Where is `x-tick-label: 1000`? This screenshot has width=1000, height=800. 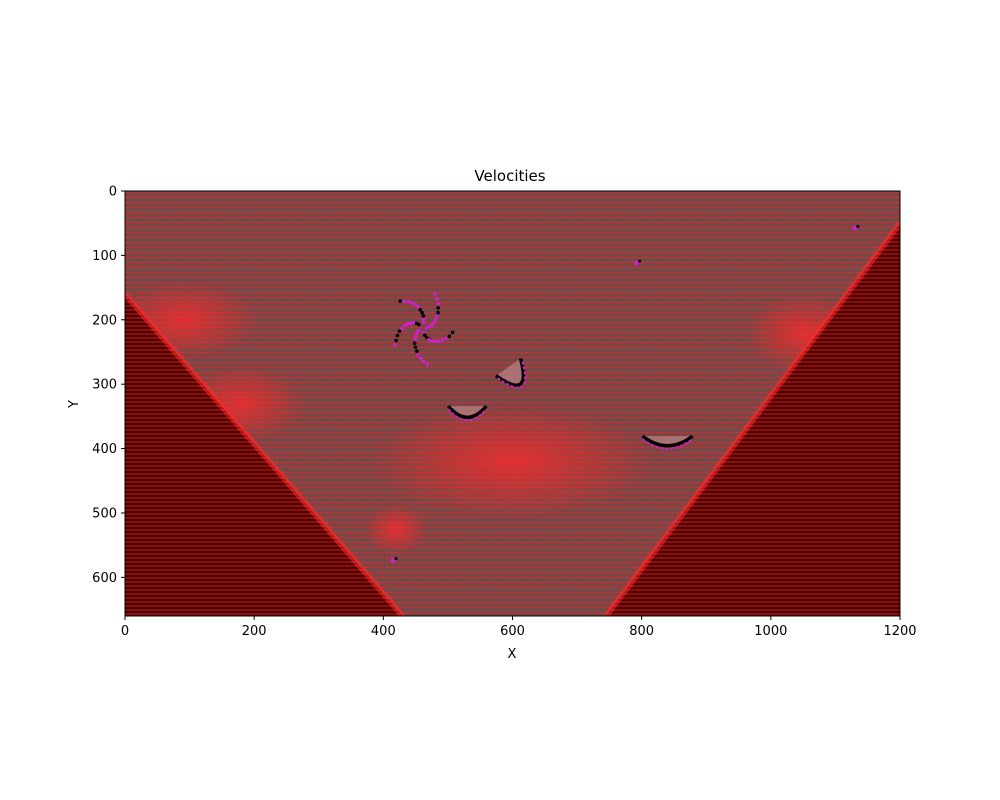
x-tick-label: 1000 is located at coordinates (770, 631).